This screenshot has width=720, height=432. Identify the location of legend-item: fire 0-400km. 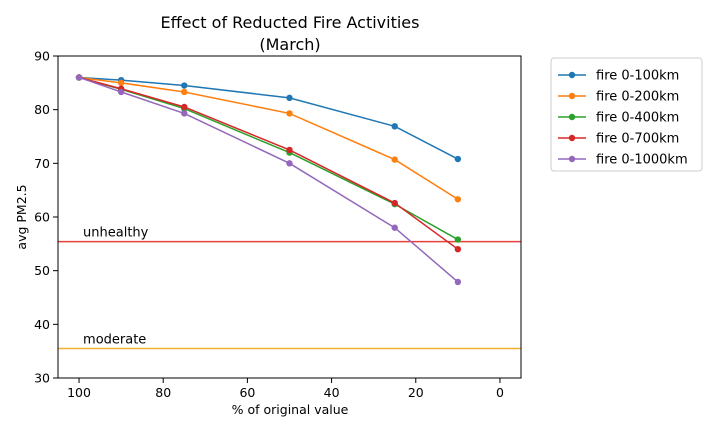
(618, 118).